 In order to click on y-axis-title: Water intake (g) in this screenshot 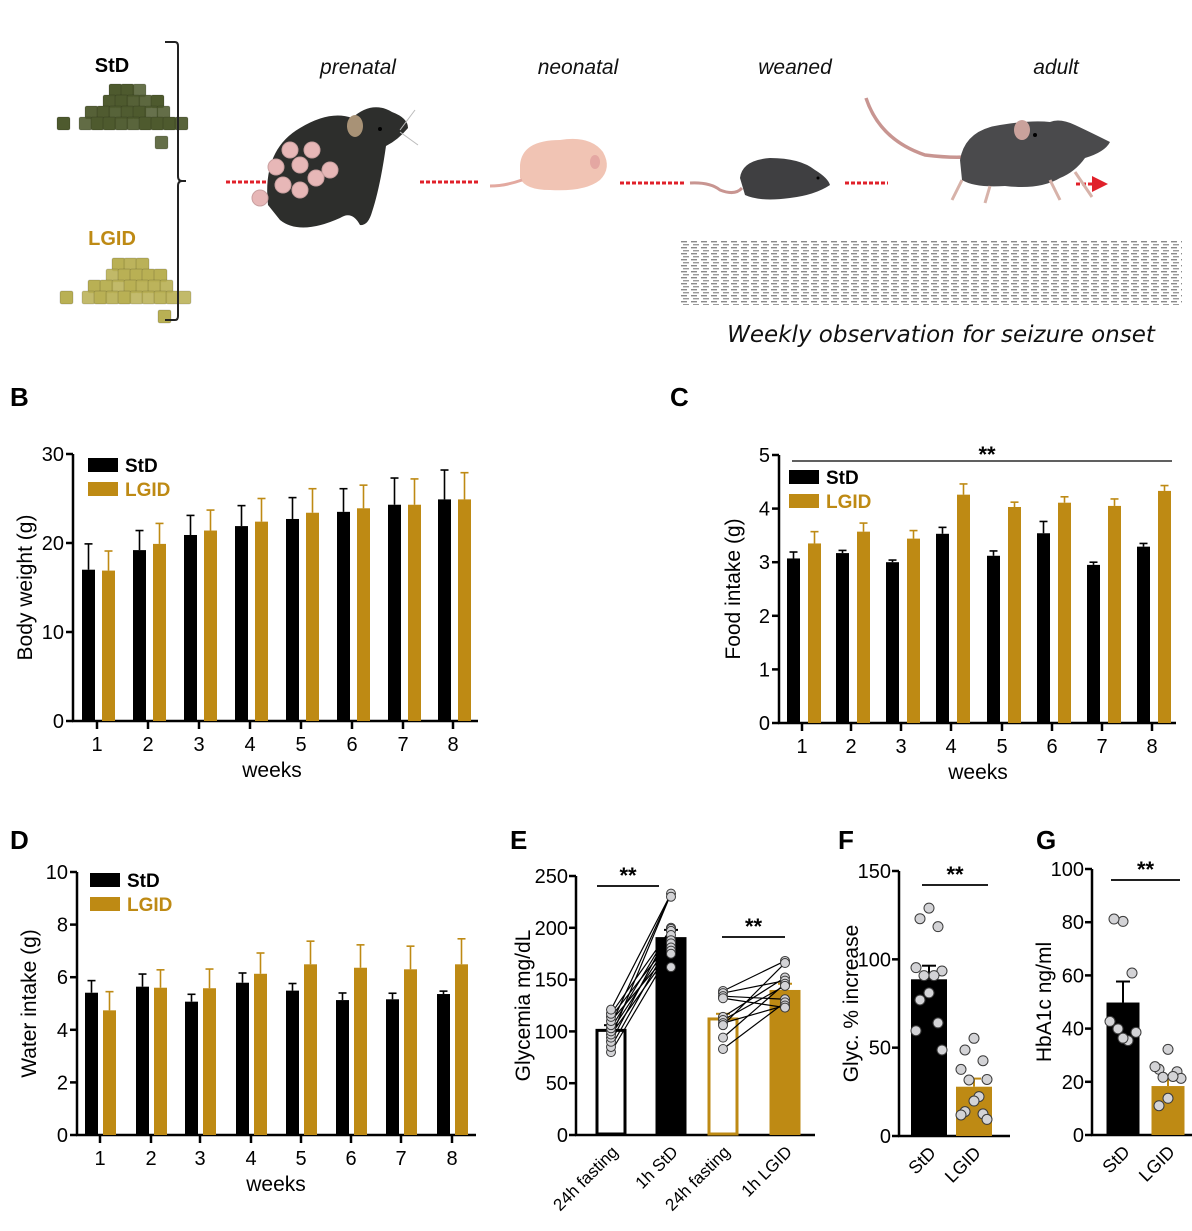, I will do `click(29, 1003)`.